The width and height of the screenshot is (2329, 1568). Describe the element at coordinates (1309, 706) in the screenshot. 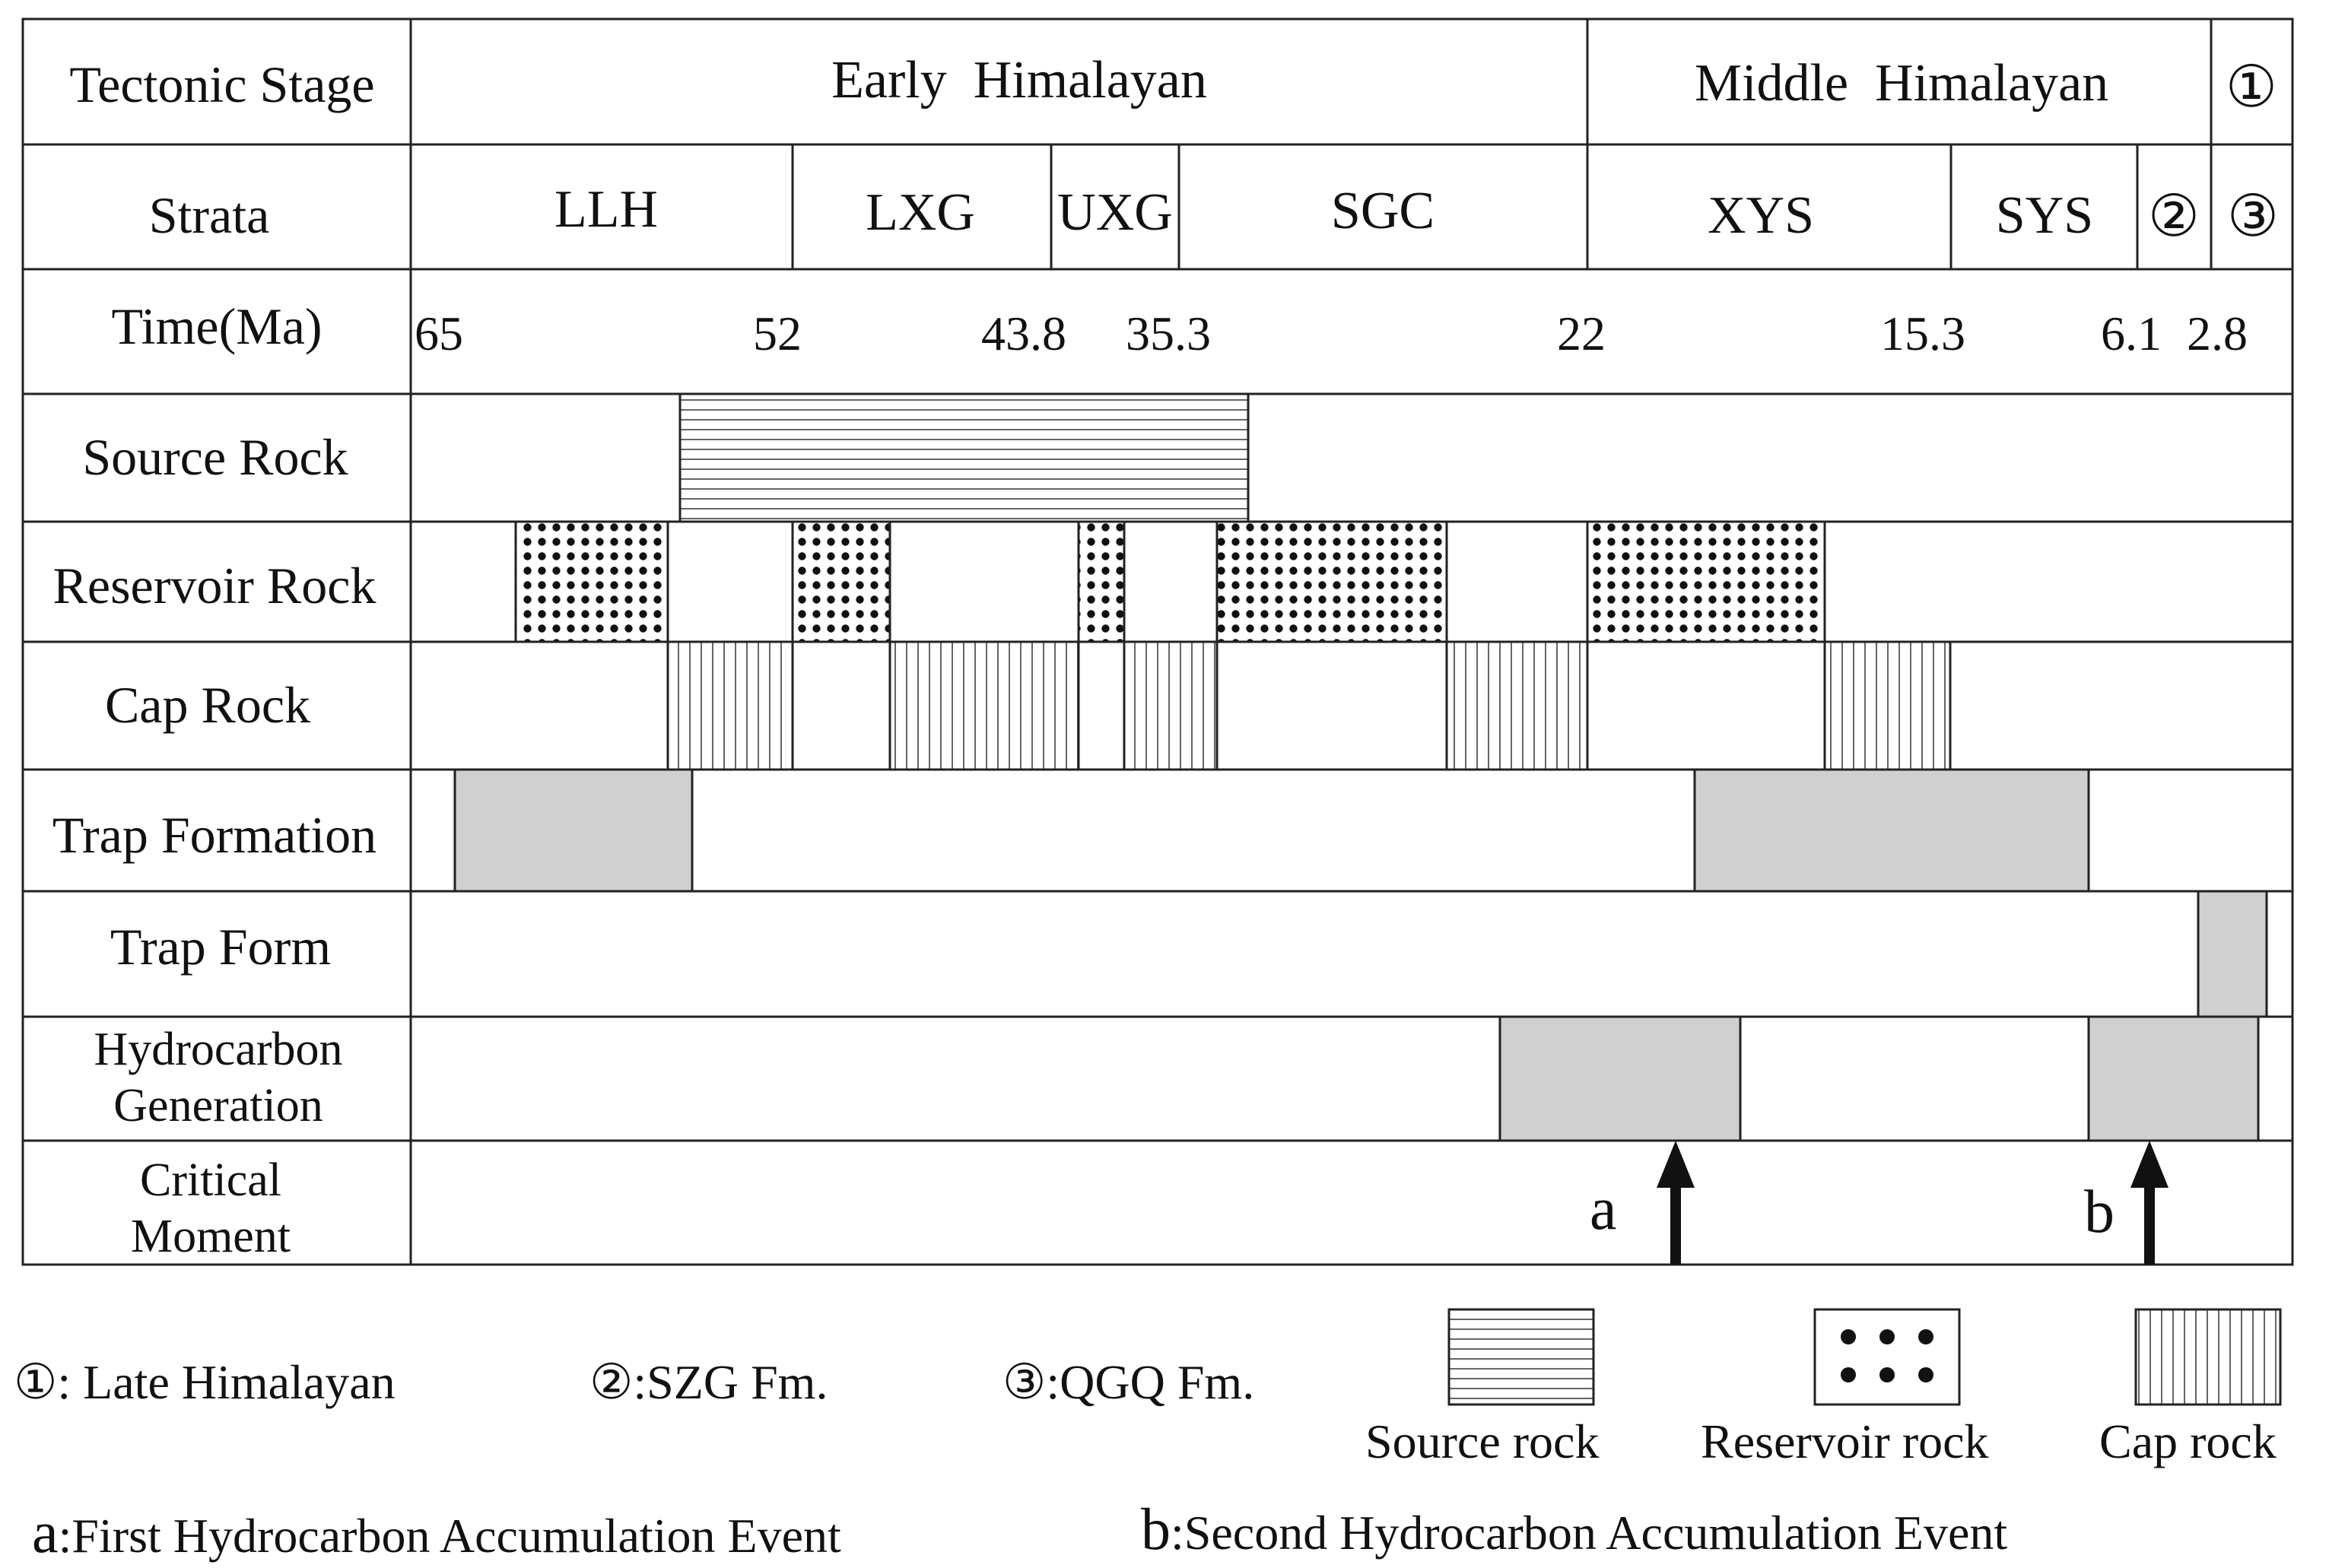

I see `cap-rock-band` at that location.